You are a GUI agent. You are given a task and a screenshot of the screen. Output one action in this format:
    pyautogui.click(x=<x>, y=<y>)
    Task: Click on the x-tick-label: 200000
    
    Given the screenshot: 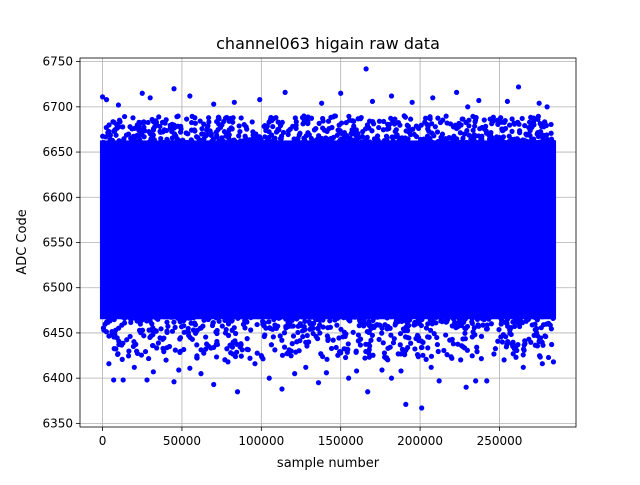 What is the action you would take?
    pyautogui.click(x=420, y=441)
    